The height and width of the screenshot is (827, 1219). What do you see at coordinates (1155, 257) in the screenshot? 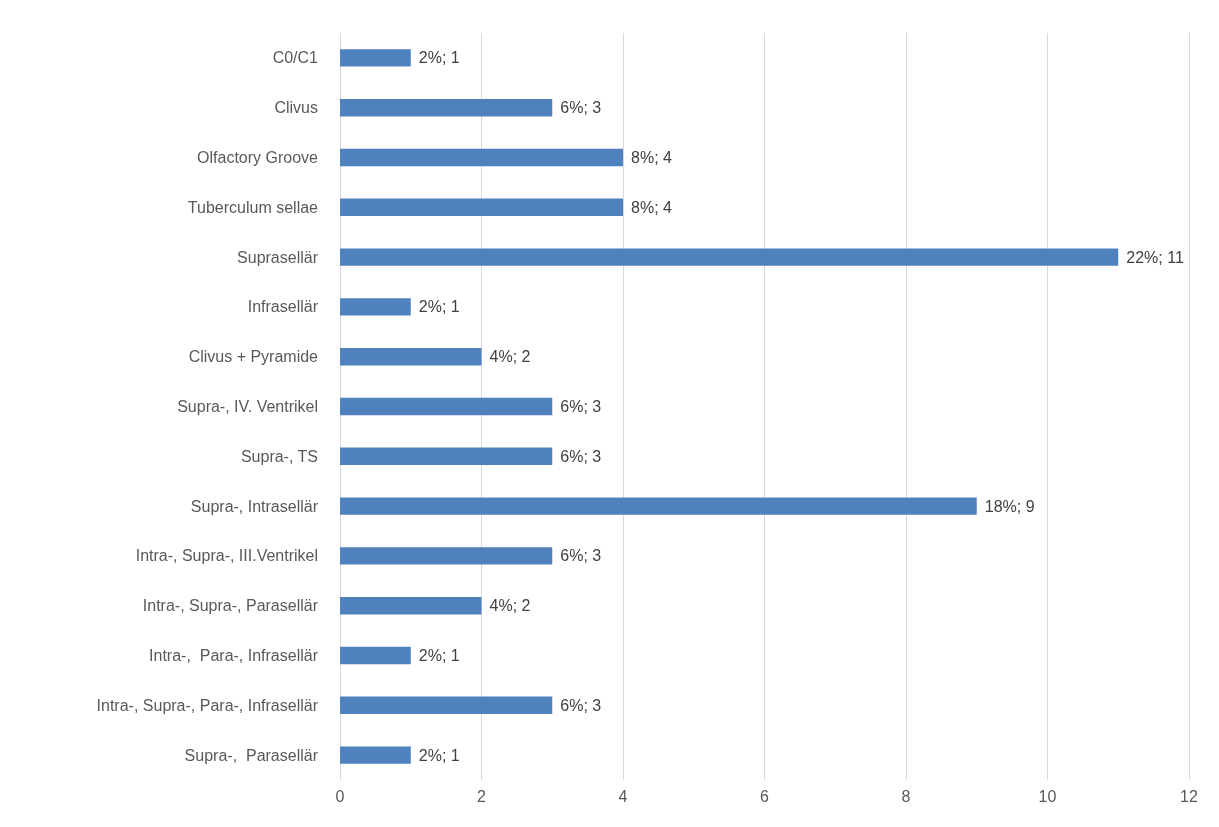
I see `data-label: 22%; 11` at bounding box center [1155, 257].